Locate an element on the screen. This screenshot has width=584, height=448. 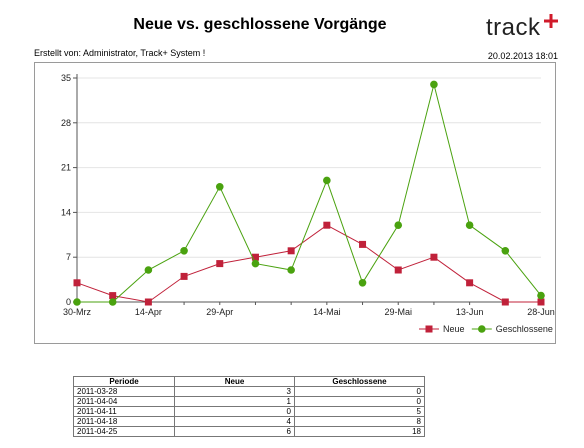
table-row: 2011-03-28 3 0 is located at coordinates (249, 391).